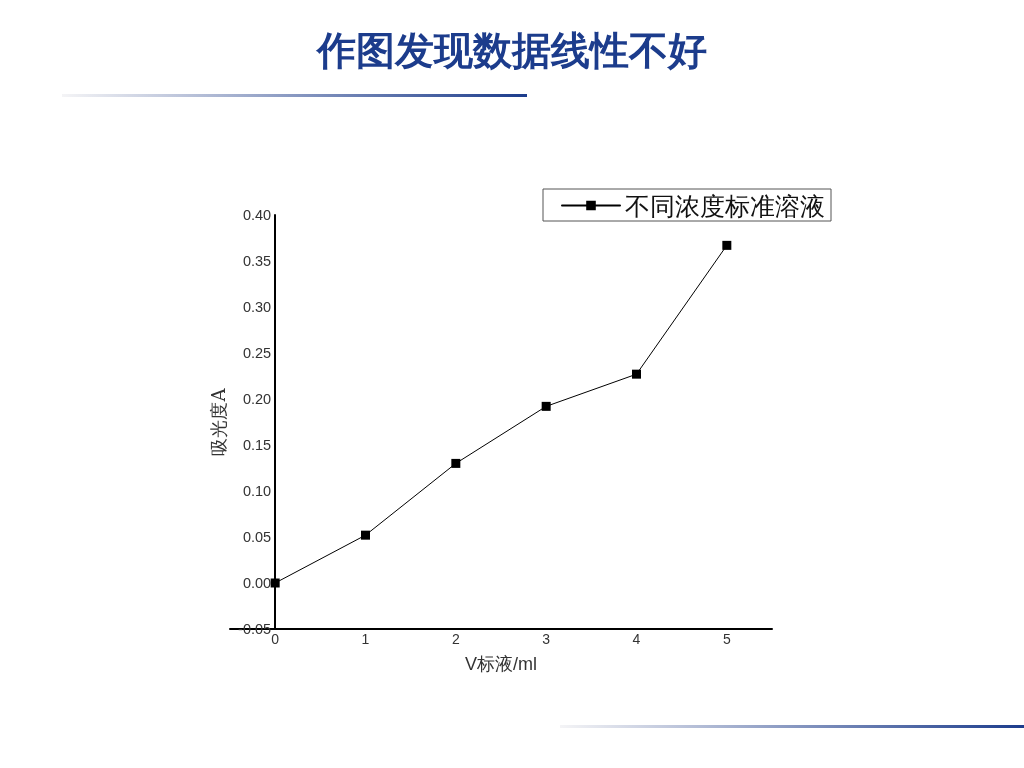 Image resolution: width=1024 pixels, height=768 pixels. I want to click on y-tick-label: 0.25, so click(257, 353).